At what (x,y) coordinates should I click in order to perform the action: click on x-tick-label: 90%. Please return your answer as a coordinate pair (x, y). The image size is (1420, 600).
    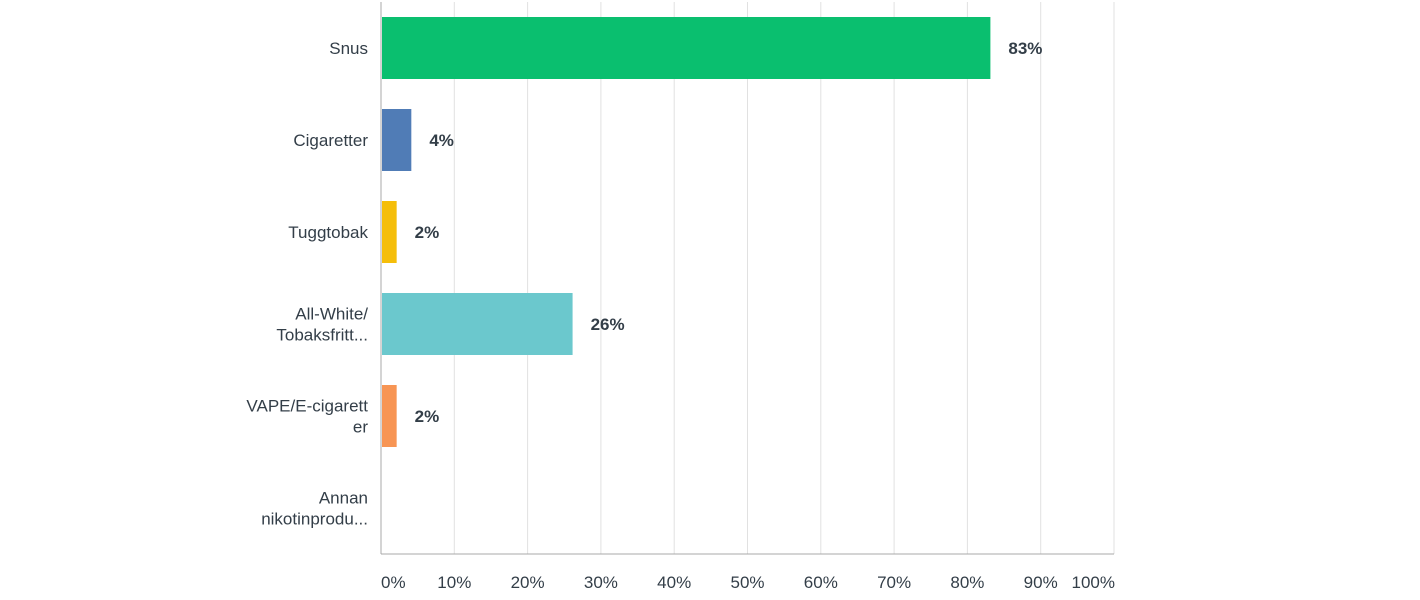
    Looking at the image, I should click on (1041, 582).